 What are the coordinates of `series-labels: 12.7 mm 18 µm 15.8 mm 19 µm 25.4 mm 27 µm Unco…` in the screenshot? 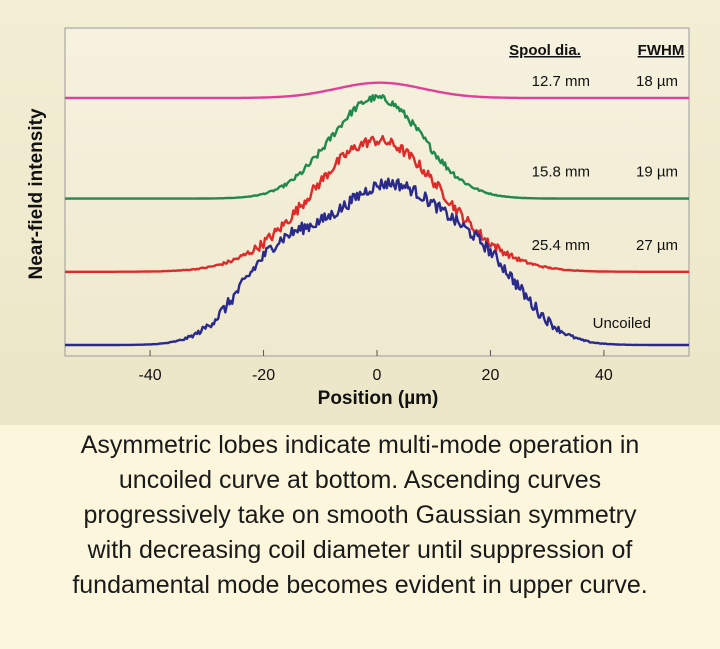 It's located at (605, 202).